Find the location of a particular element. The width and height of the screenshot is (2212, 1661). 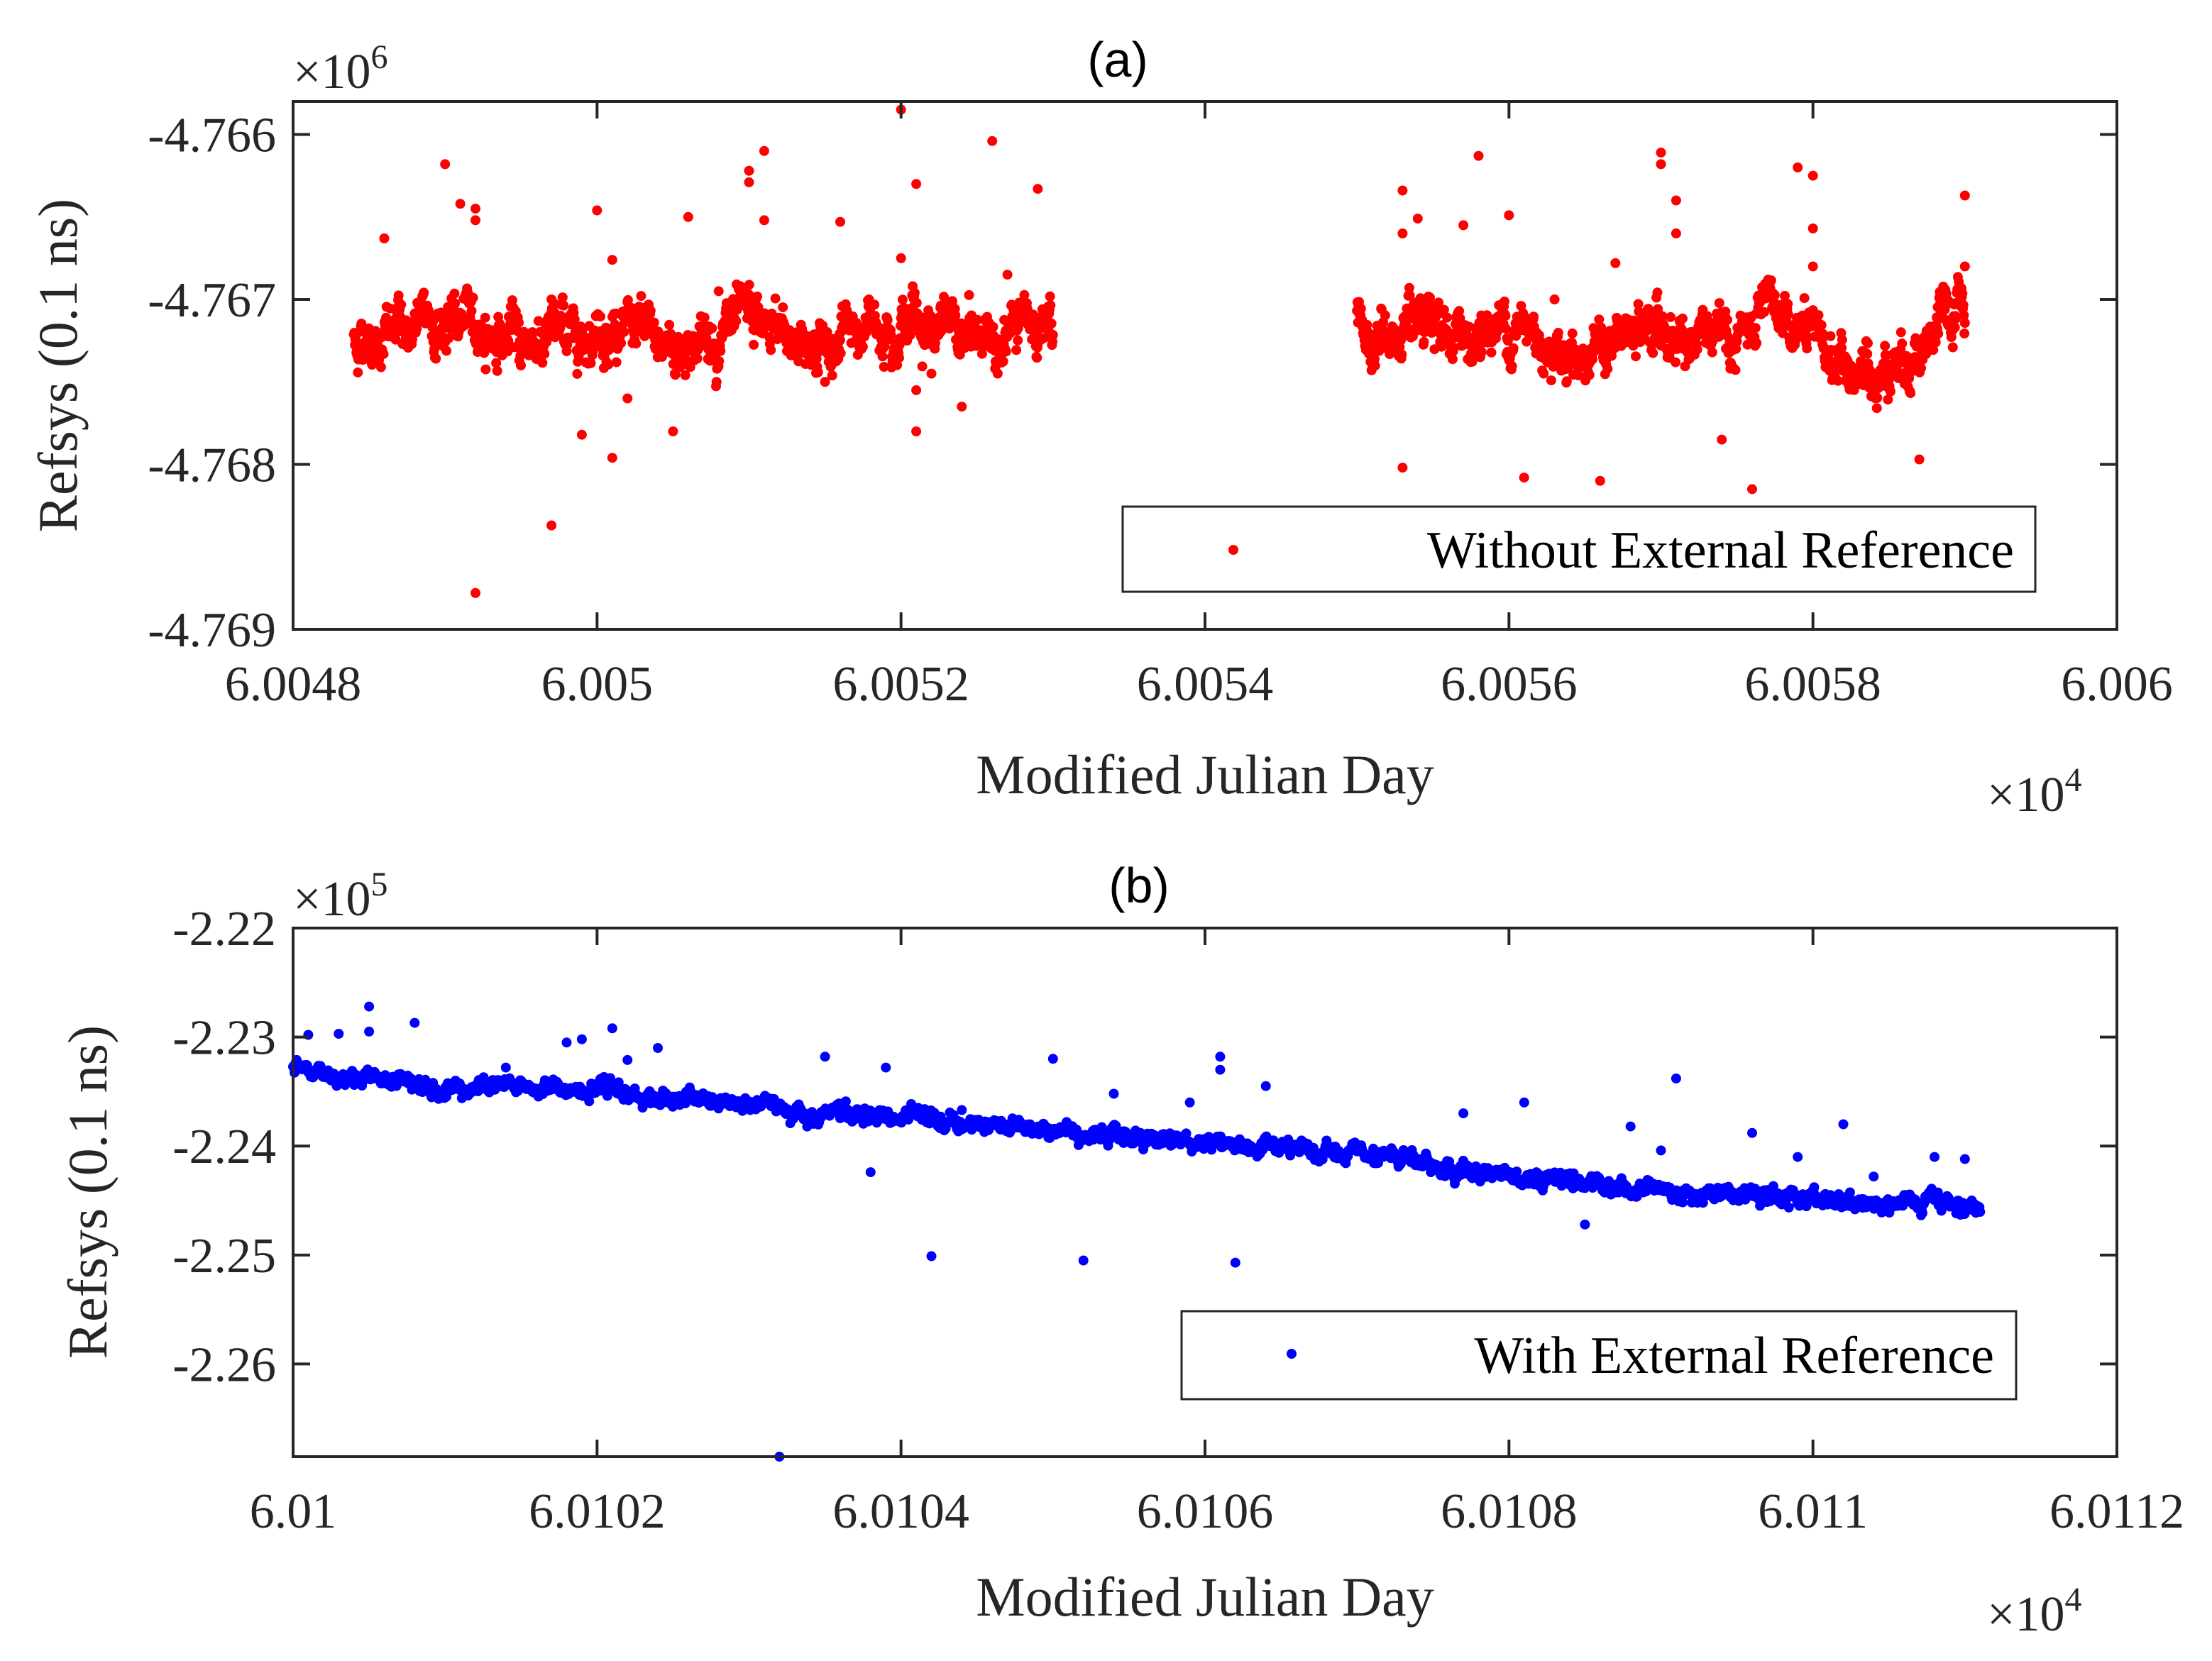

panel-b-data-point is located at coordinates (483, 1077).